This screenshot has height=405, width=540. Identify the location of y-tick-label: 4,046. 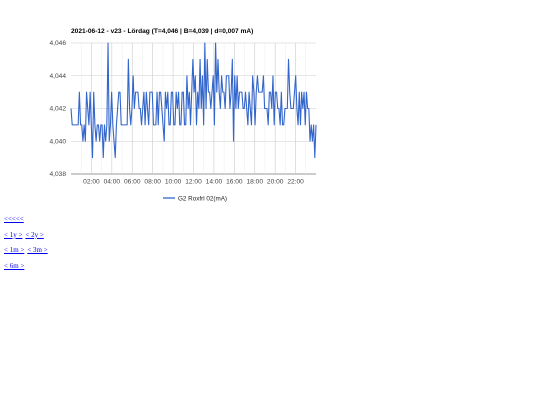
(57, 43).